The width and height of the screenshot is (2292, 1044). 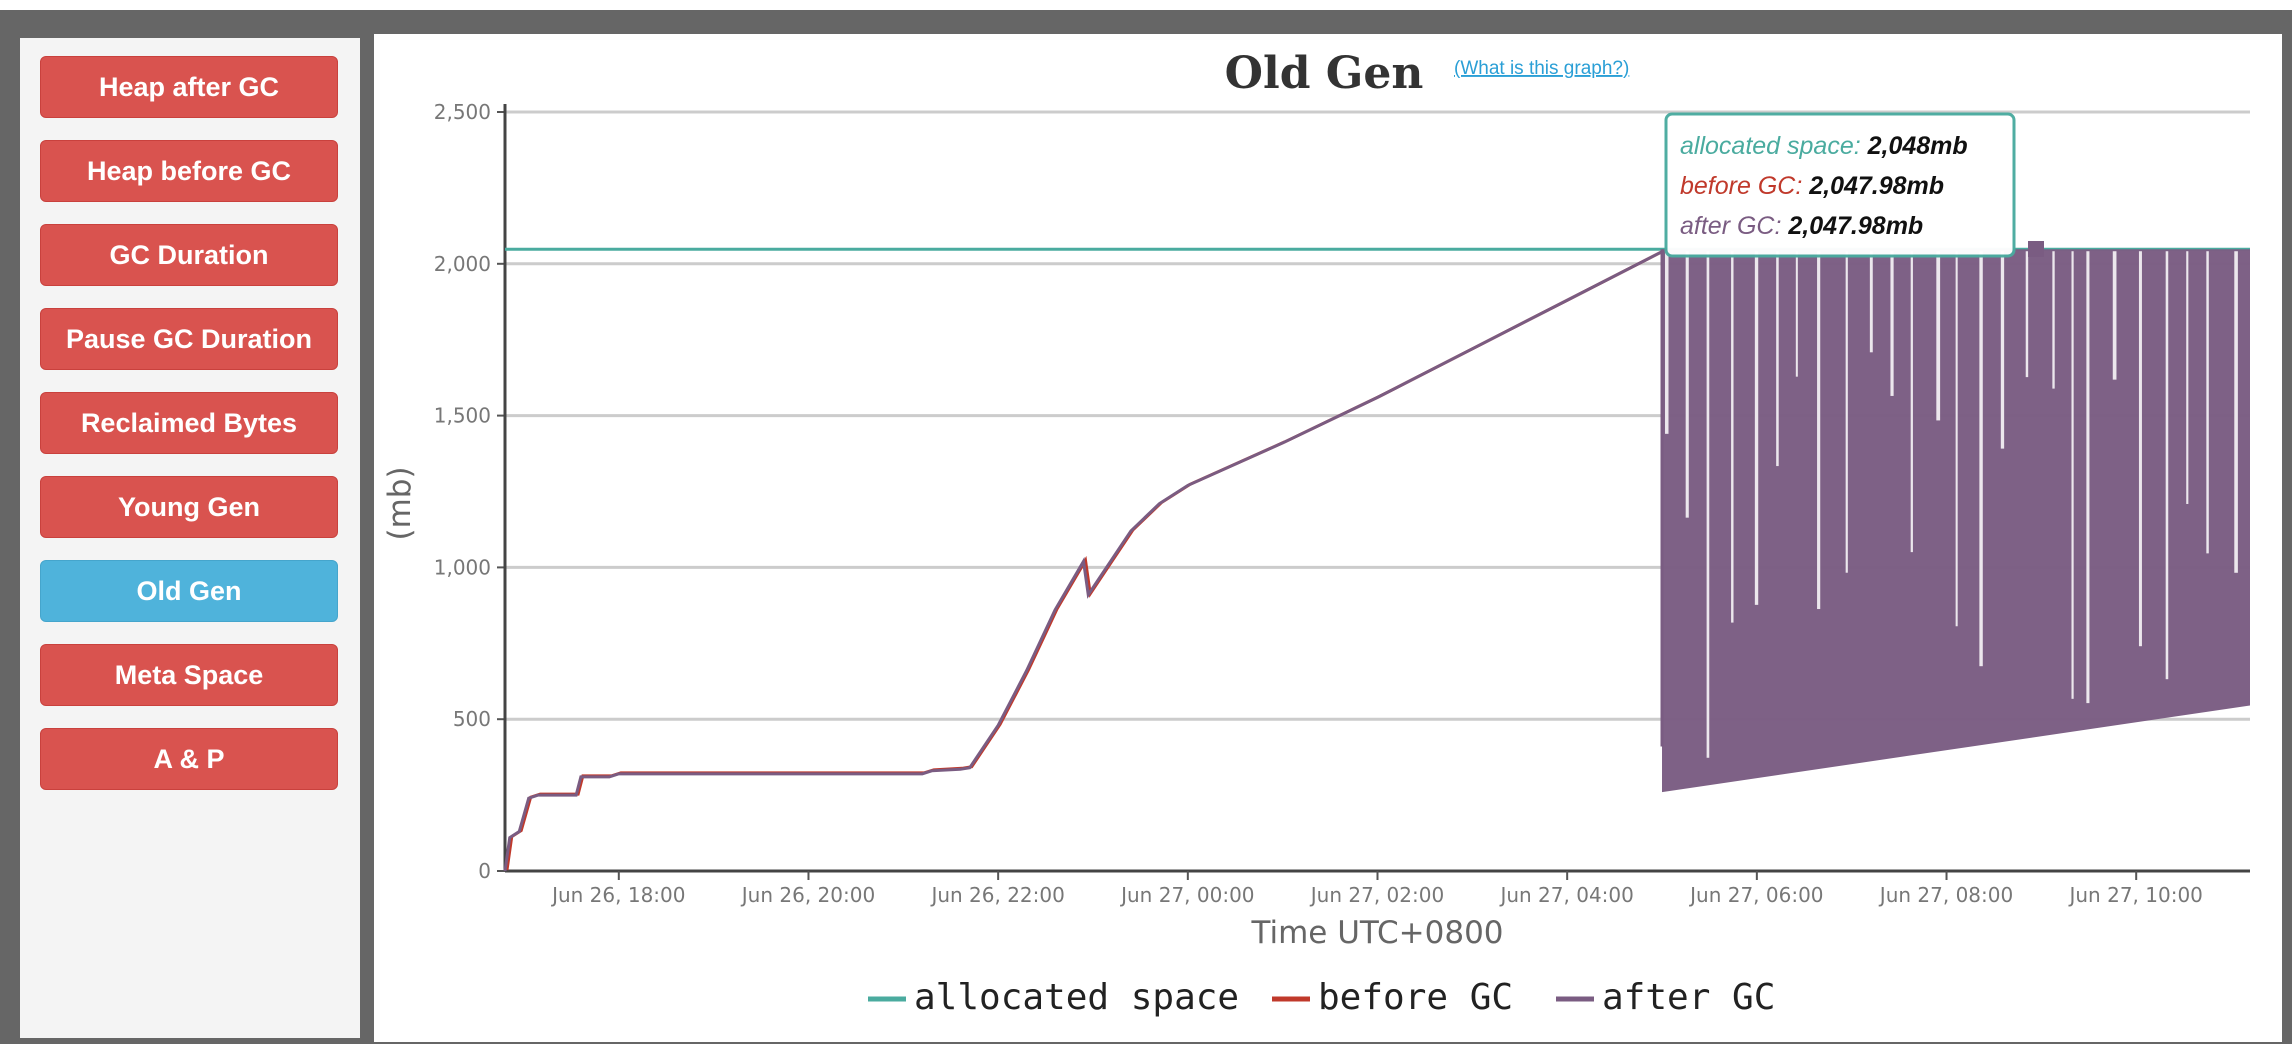 What do you see at coordinates (1951, 504) in the screenshot?
I see `oscillation-gaps` at bounding box center [1951, 504].